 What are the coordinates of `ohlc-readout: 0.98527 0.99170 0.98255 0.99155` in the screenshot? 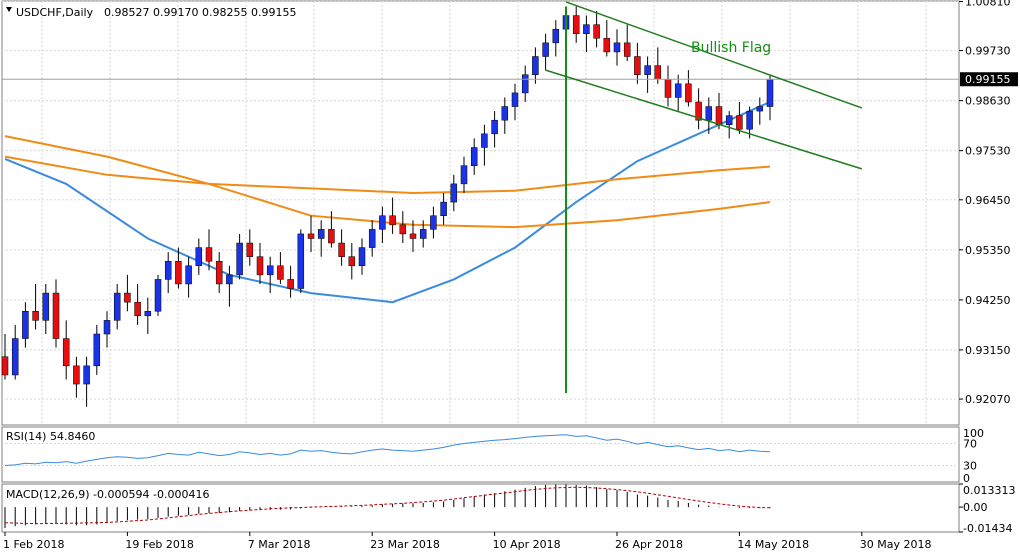 It's located at (200, 12).